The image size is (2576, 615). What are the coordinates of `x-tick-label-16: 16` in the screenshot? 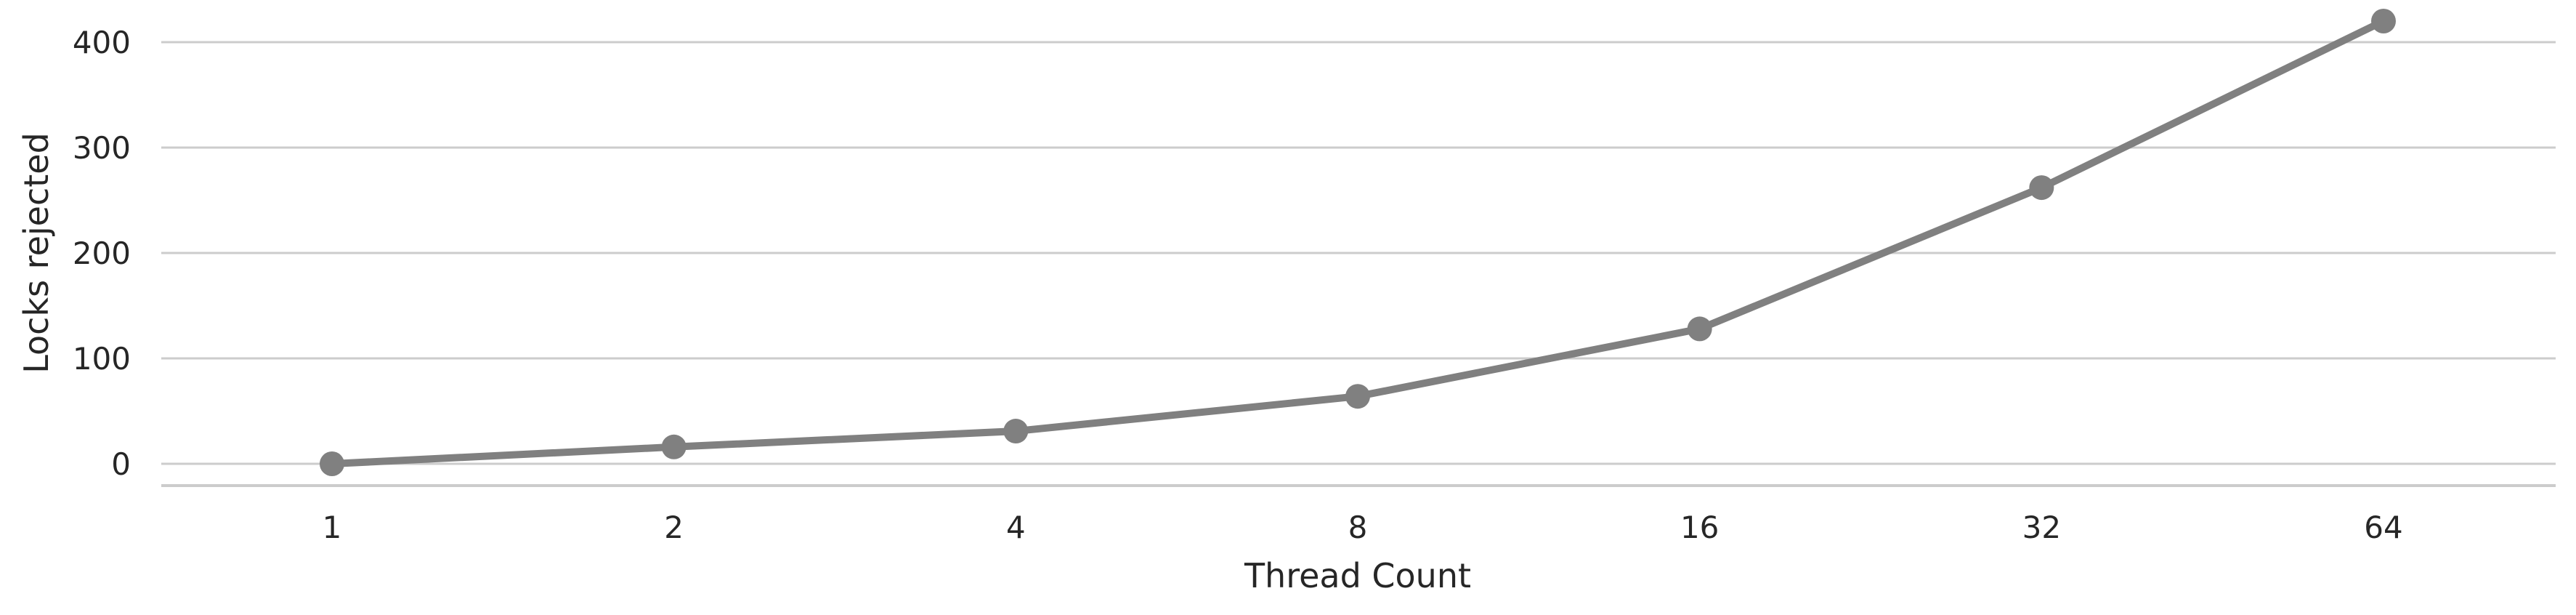 It's located at (1699, 527).